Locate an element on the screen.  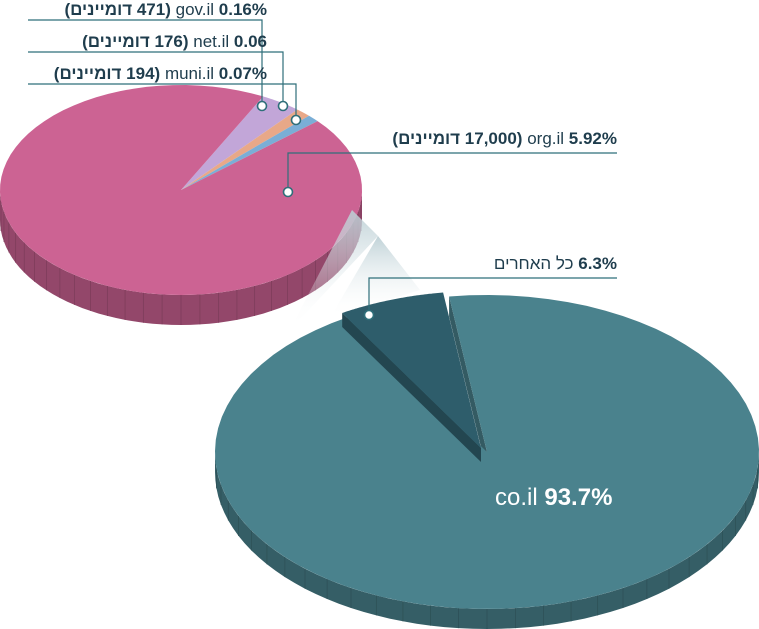
label-org: 5.92% org.il (17,000 דומיינים) is located at coordinates (504, 139).